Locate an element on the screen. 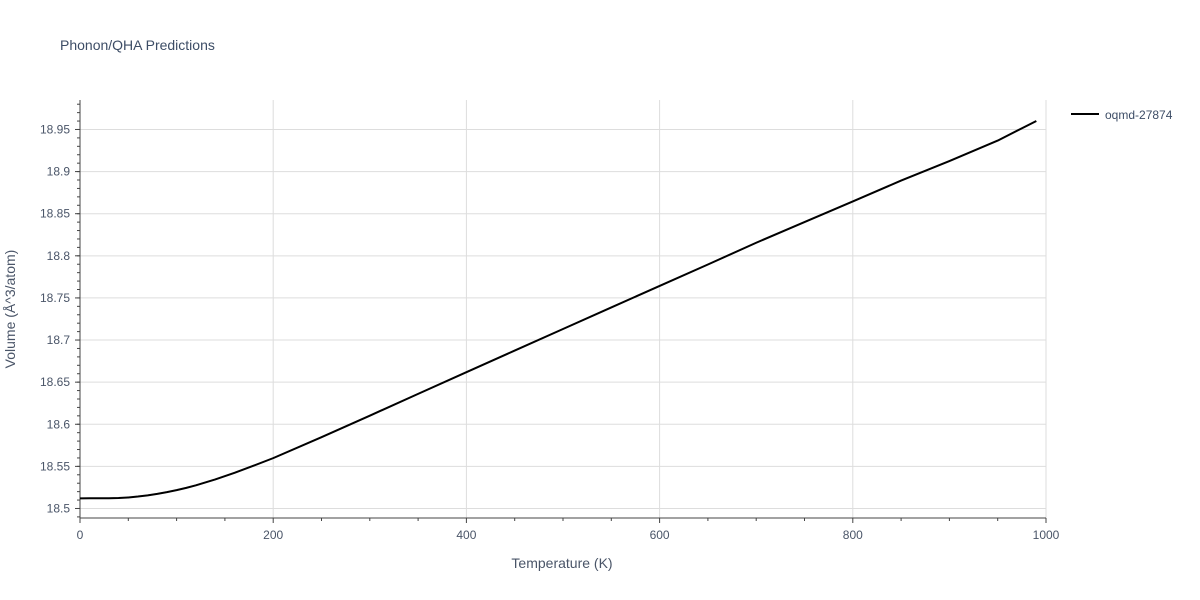 This screenshot has height=600, width=1200. chart-title: Phonon/QHA Predictions is located at coordinates (137, 45).